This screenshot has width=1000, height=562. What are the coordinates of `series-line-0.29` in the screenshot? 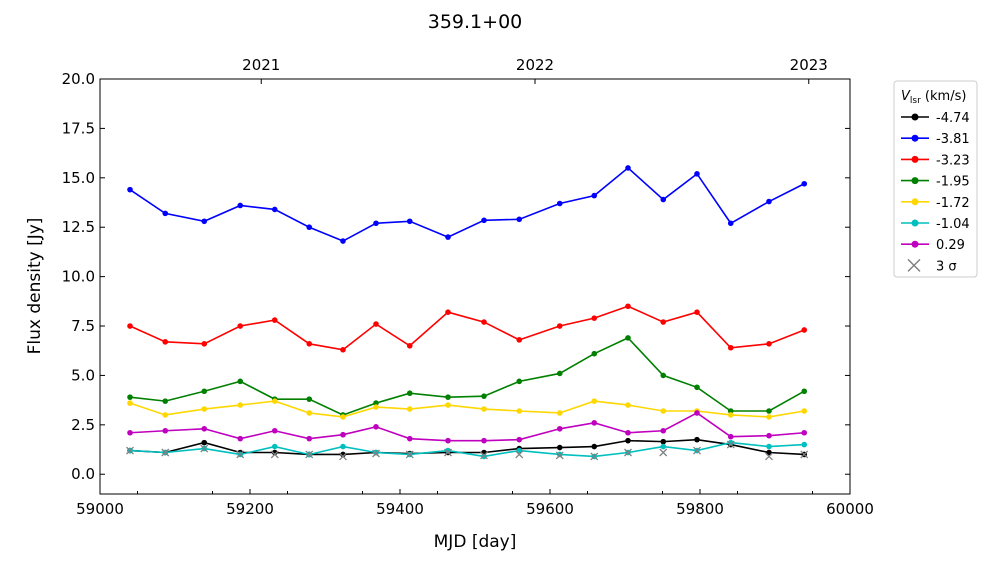 It's located at (467, 427).